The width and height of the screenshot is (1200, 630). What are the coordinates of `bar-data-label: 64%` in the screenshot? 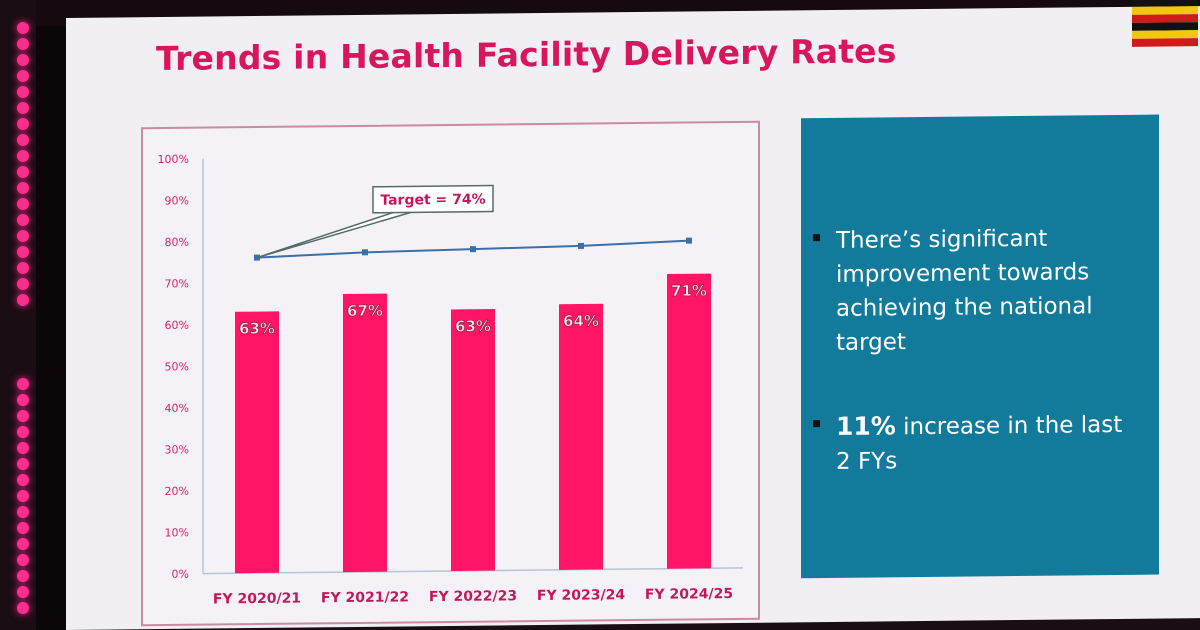 It's located at (581, 321).